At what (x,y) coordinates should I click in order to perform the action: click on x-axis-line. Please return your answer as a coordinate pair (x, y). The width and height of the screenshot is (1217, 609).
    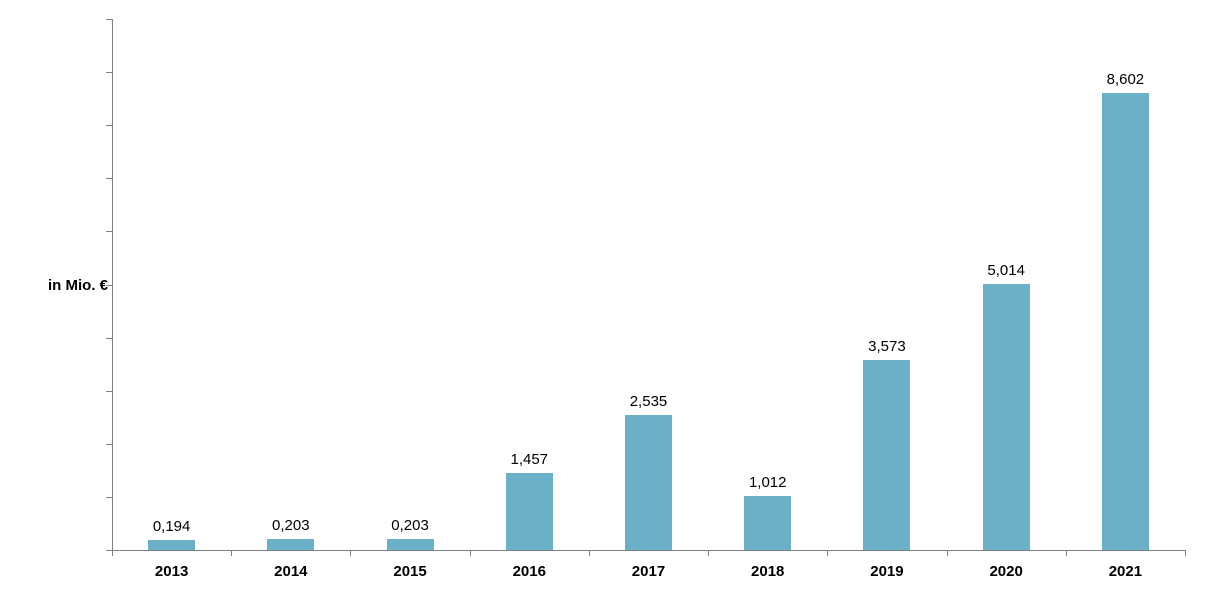
    Looking at the image, I should click on (649, 550).